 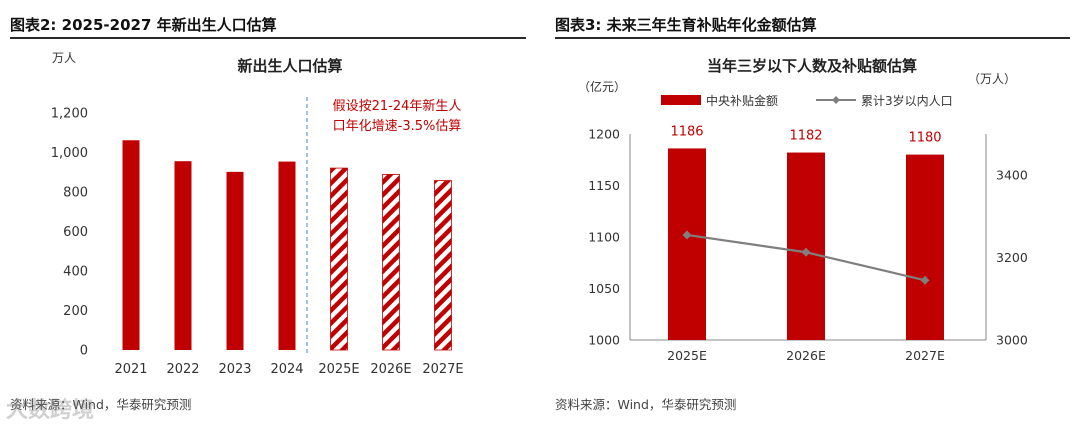 I want to click on right-right-y-tick-label: 3000, so click(x=1012, y=340).